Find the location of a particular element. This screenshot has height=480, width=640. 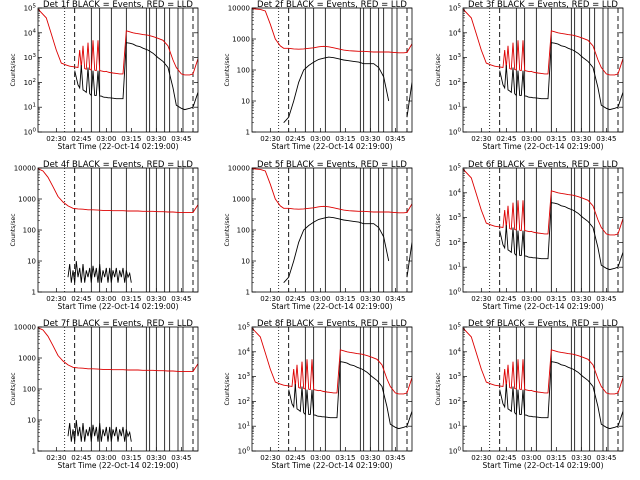

panel-title: Det 4f BLACK = Events, RED = LLD is located at coordinates (118, 165).